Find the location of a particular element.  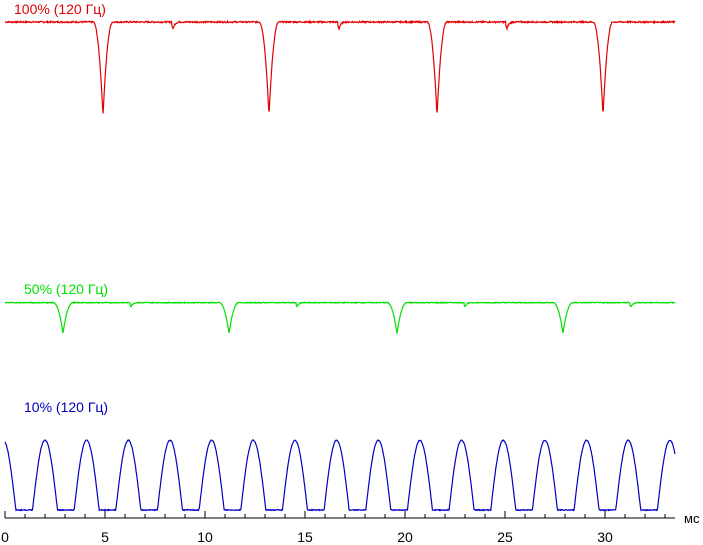

x-tick-label: 0 is located at coordinates (5, 537).